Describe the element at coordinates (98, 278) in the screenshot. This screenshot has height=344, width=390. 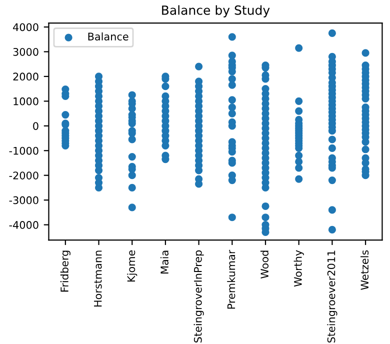
I see `x-tick-label: Horstmann` at that location.